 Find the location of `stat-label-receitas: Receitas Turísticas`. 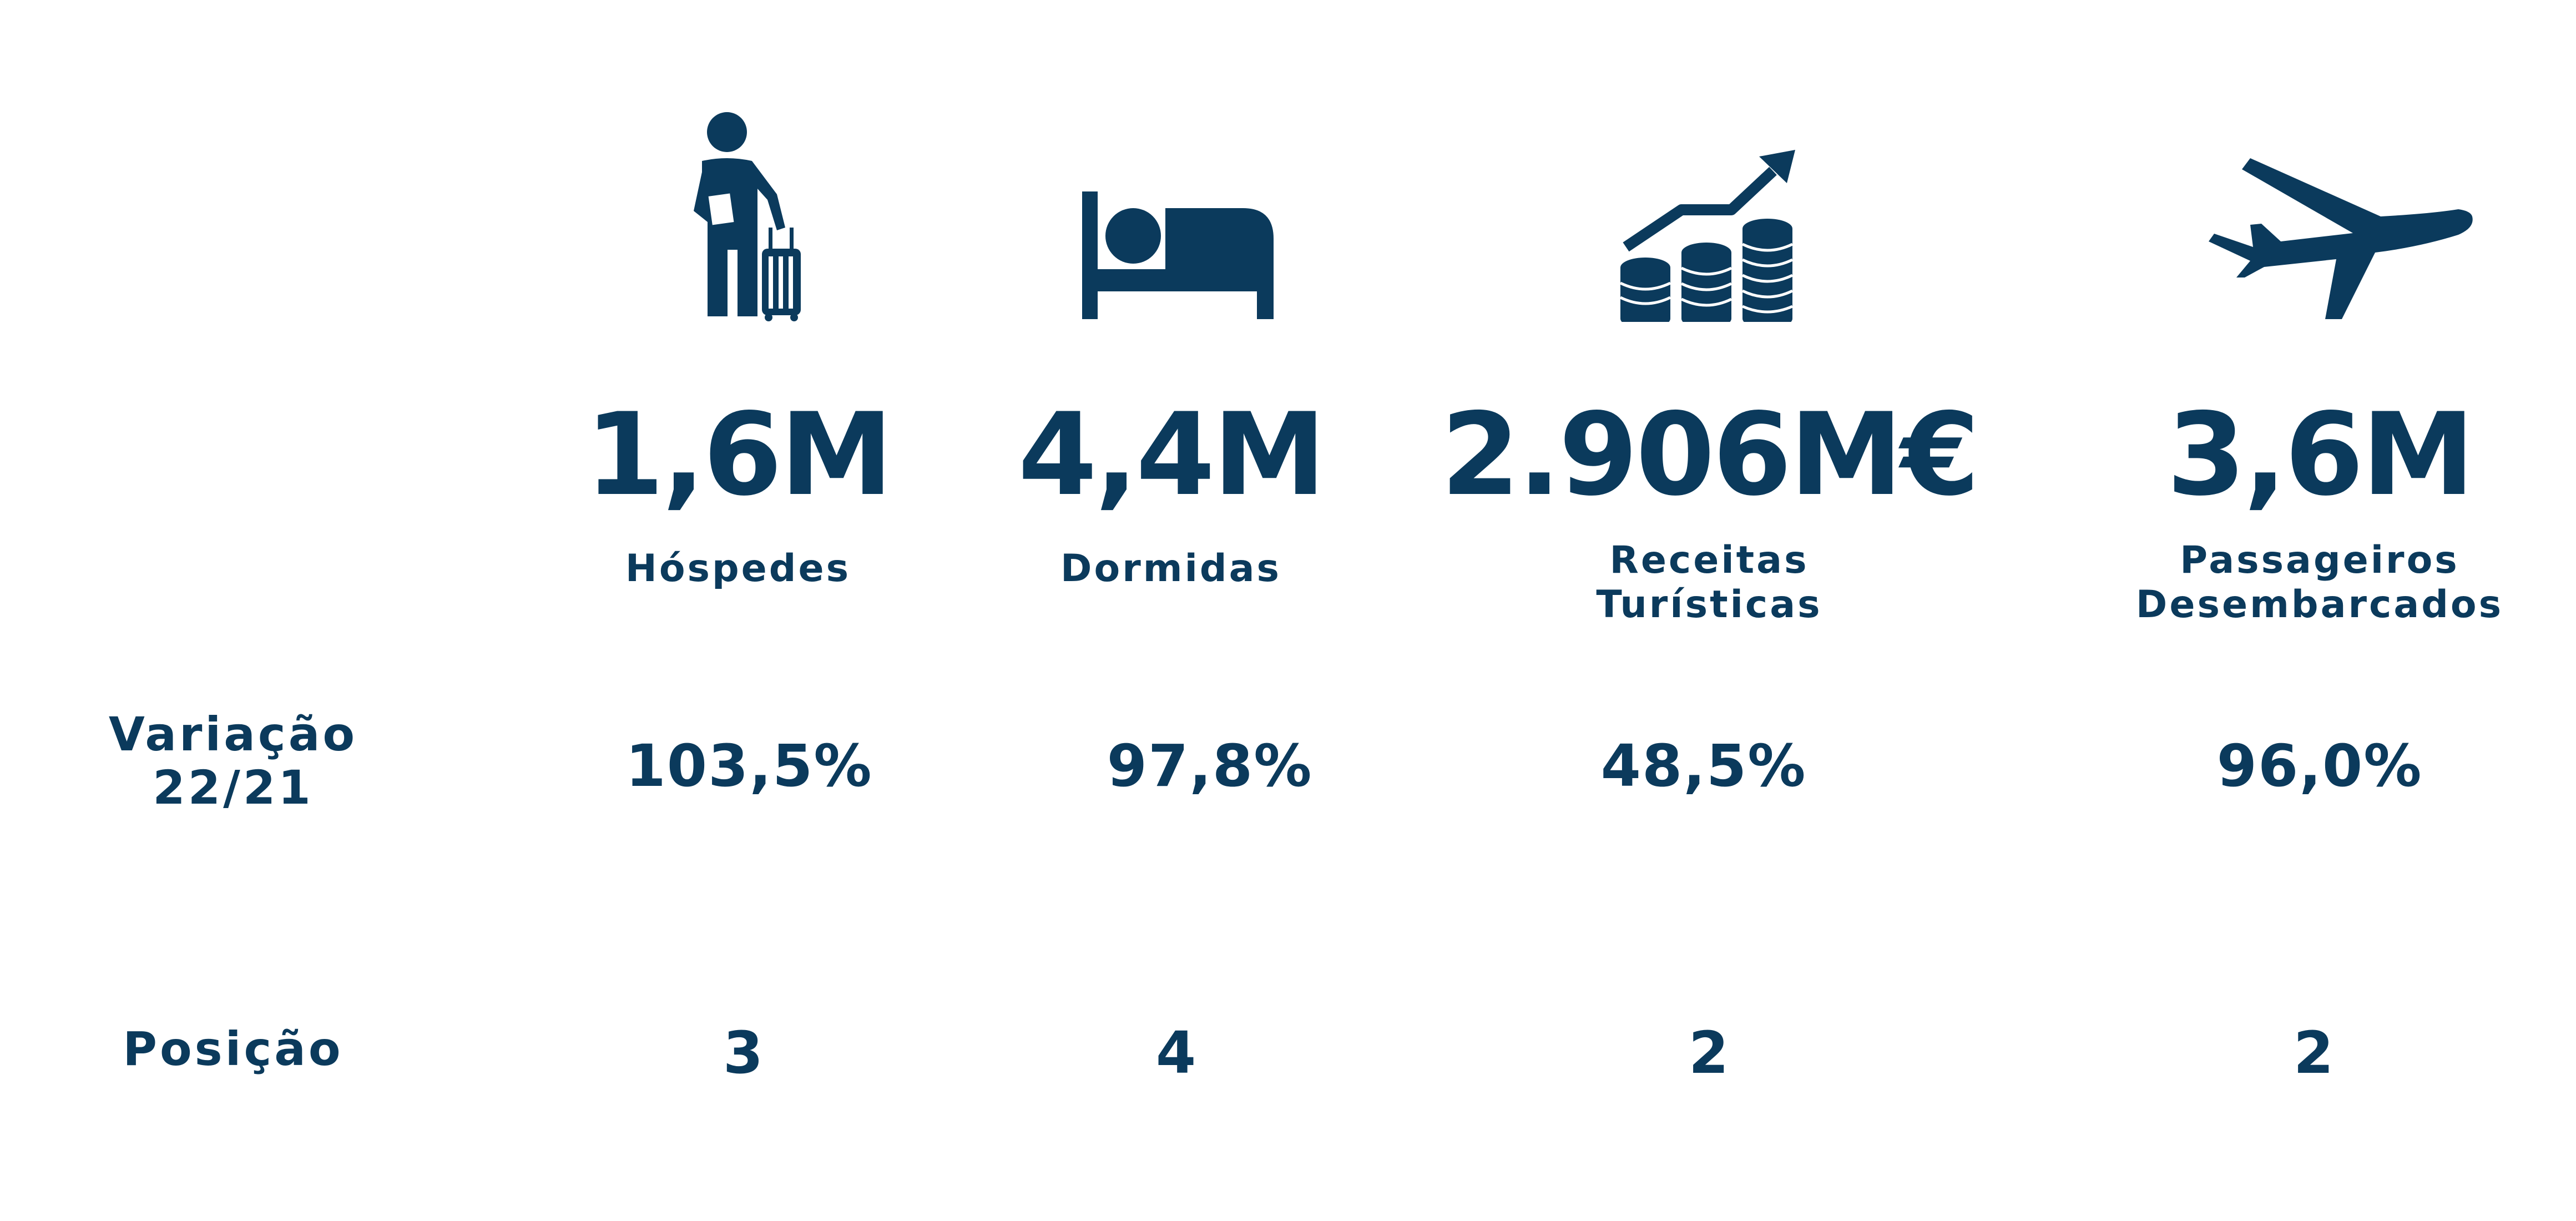

stat-label-receitas: Receitas Turísticas is located at coordinates (1709, 582).